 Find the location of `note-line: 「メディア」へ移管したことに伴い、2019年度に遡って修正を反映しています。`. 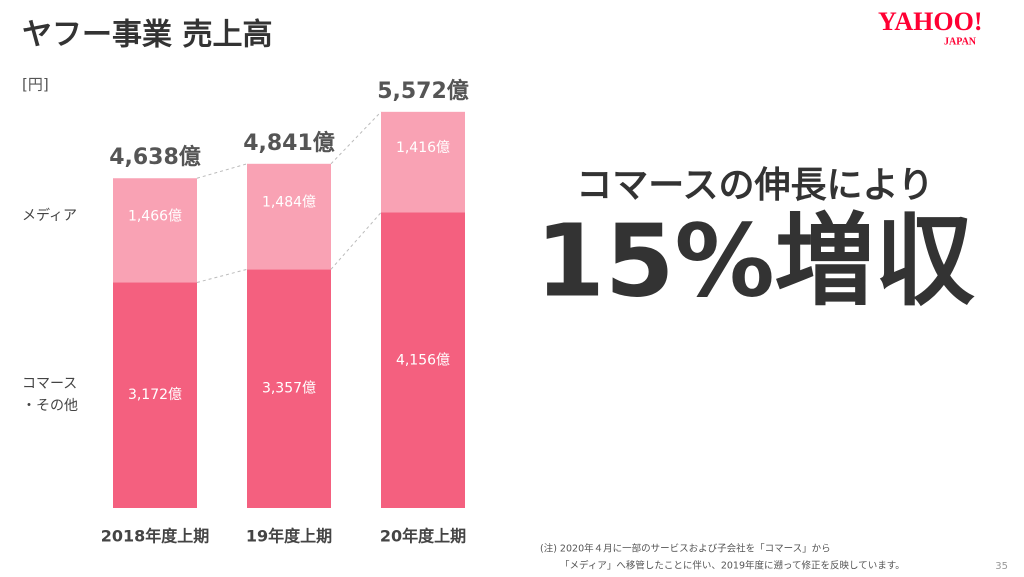

note-line: 「メディア」へ移管したことに伴い、2019年度に遡って修正を反映しています。 is located at coordinates (732, 566).